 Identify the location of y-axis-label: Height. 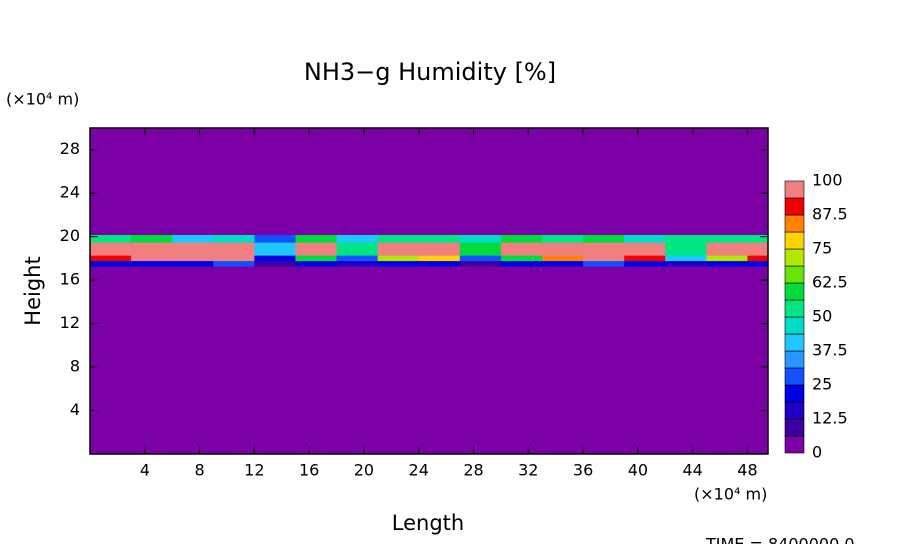
(33, 290).